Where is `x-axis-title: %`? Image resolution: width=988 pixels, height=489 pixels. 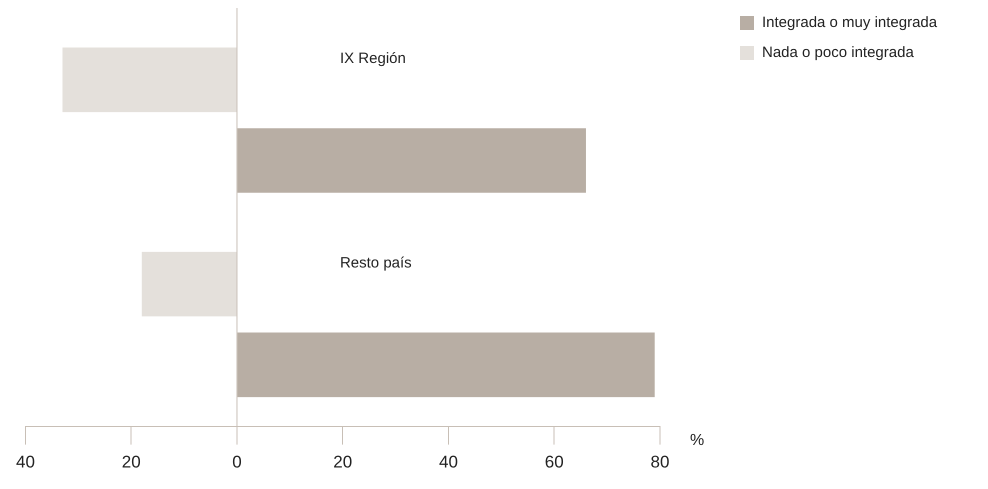 x-axis-title: % is located at coordinates (697, 441).